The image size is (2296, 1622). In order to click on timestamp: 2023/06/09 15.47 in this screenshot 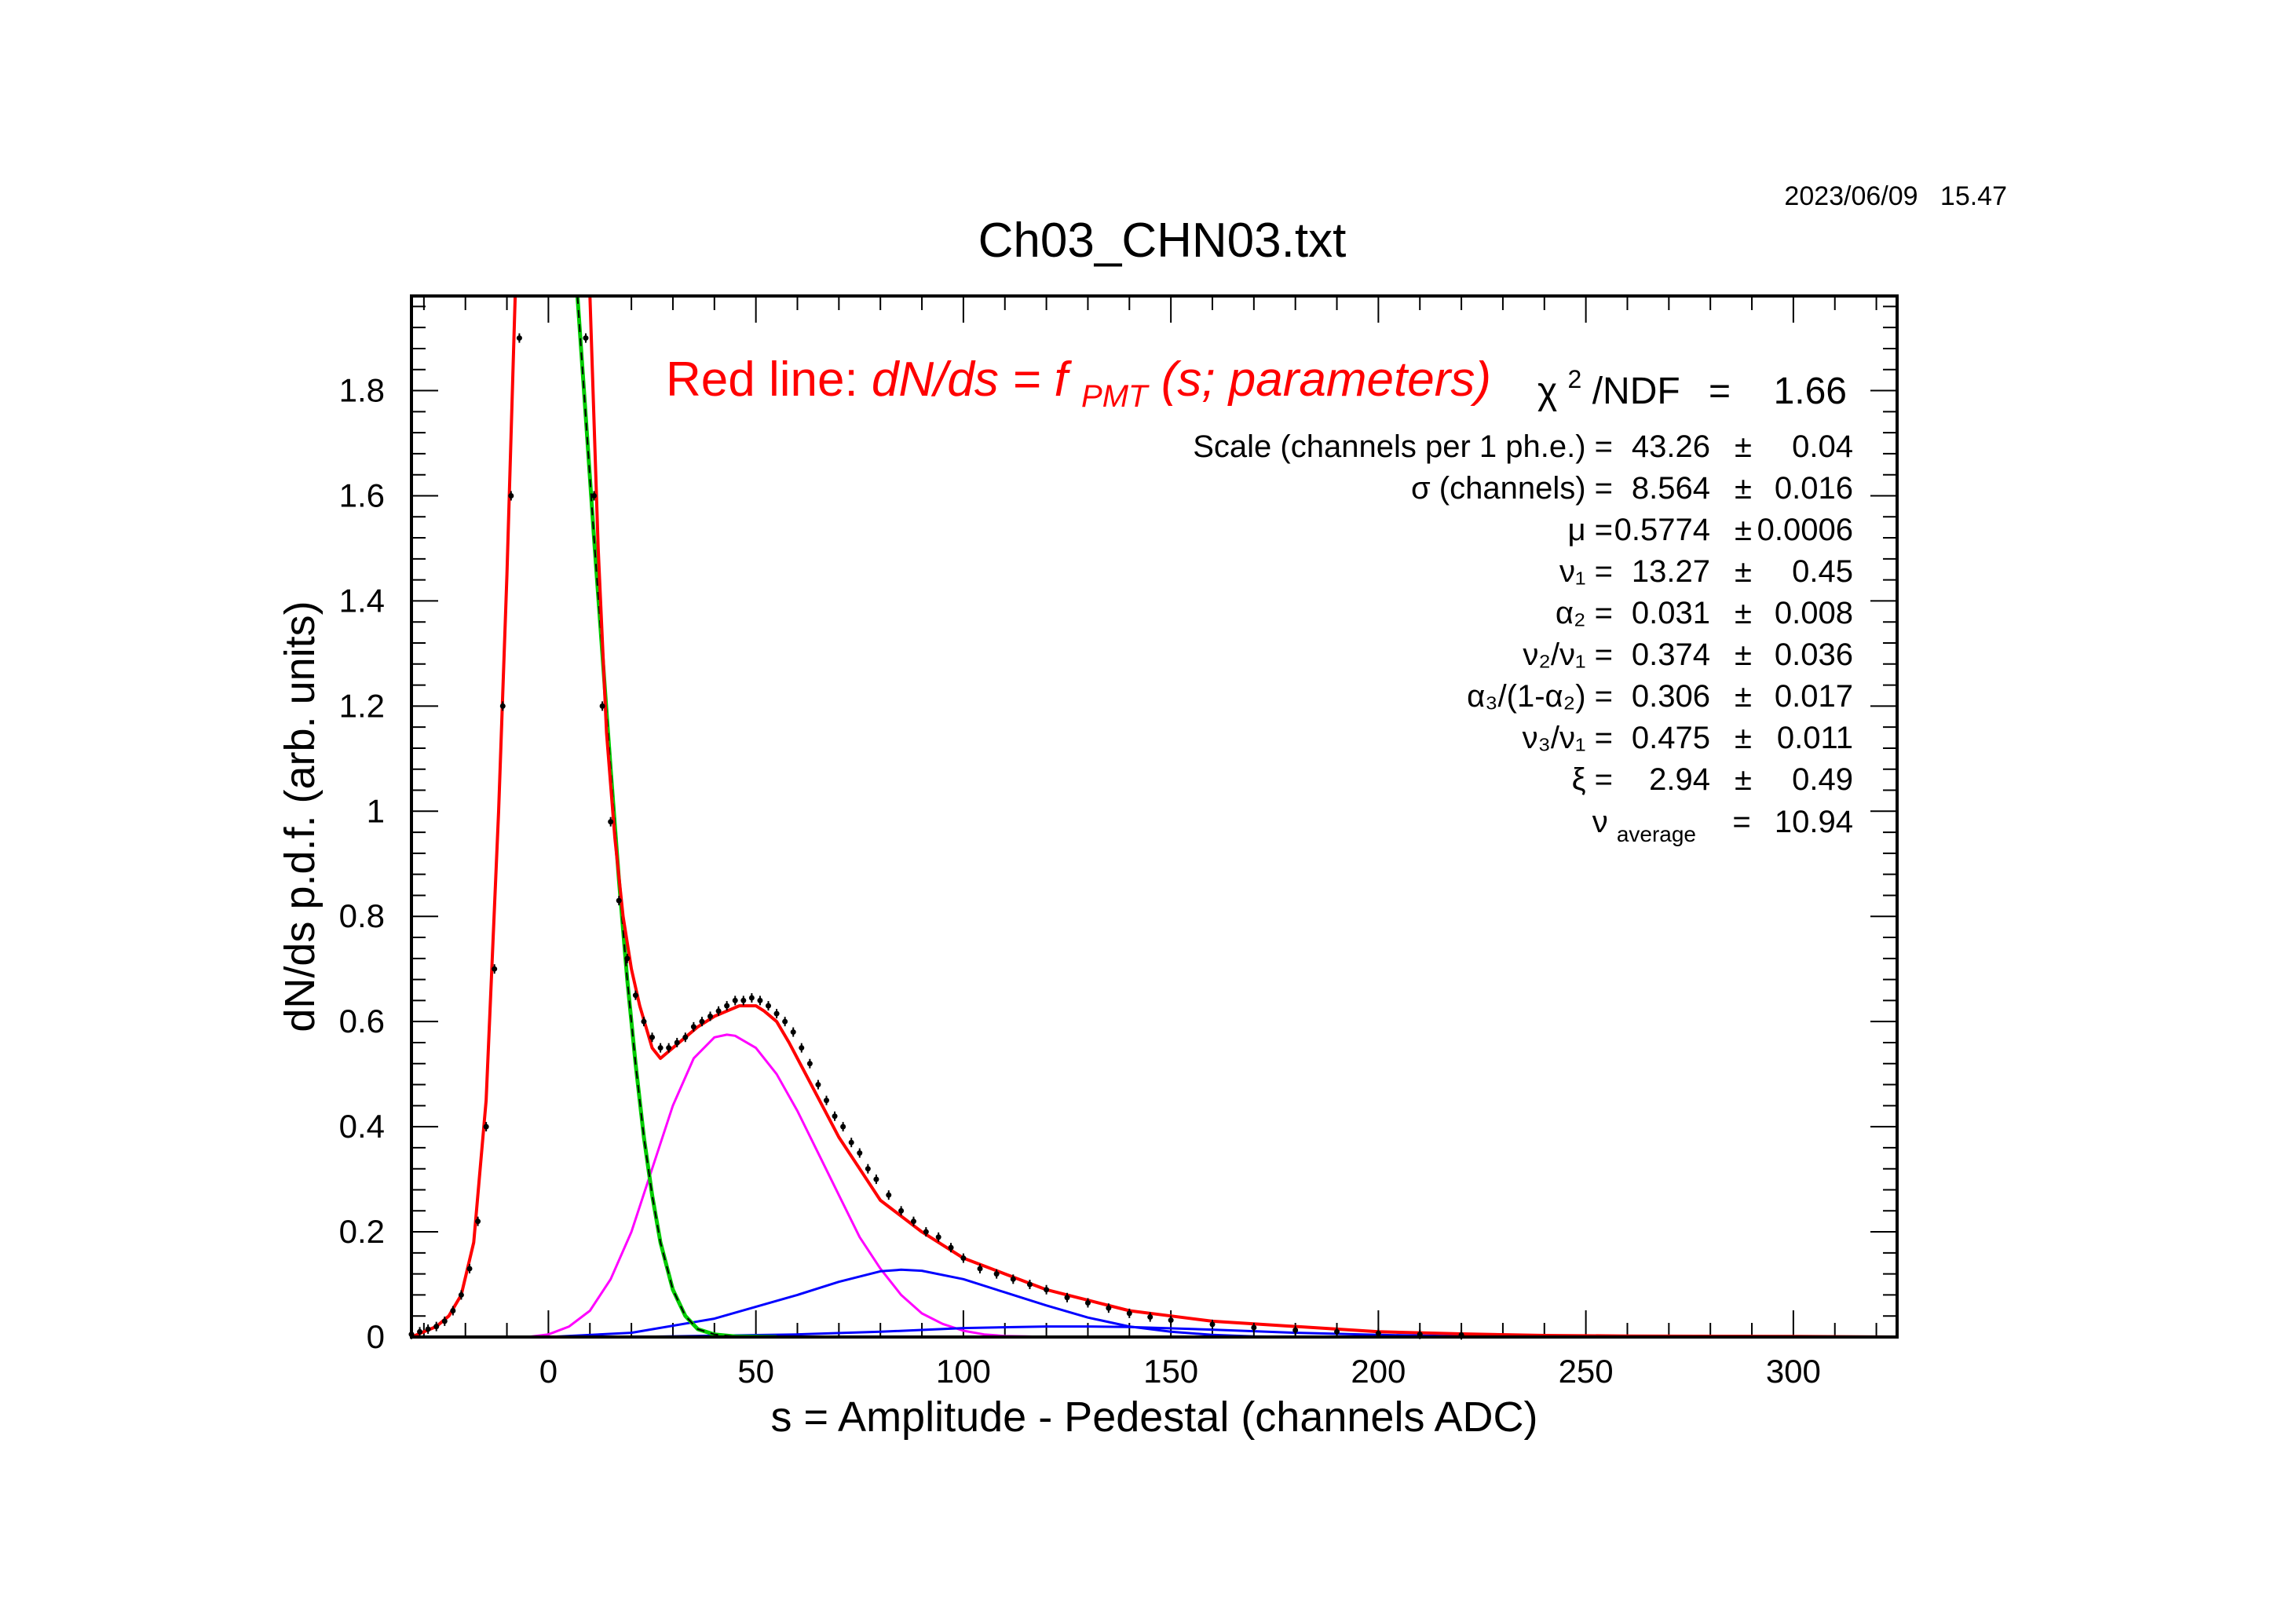, I will do `click(1896, 196)`.